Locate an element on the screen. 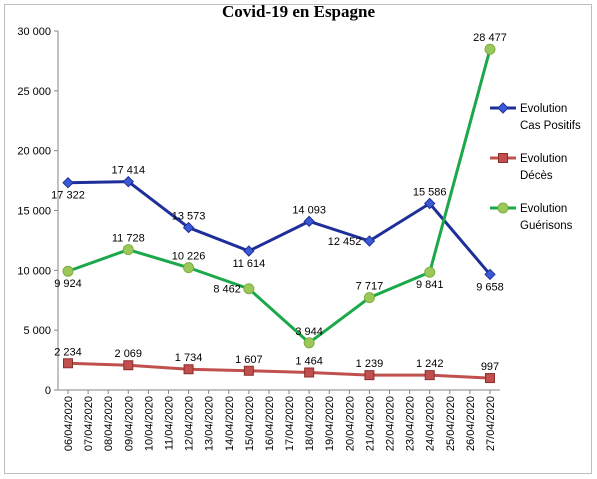 Image resolution: width=597 pixels, height=479 pixels. data-label: 2 069 is located at coordinates (129, 354).